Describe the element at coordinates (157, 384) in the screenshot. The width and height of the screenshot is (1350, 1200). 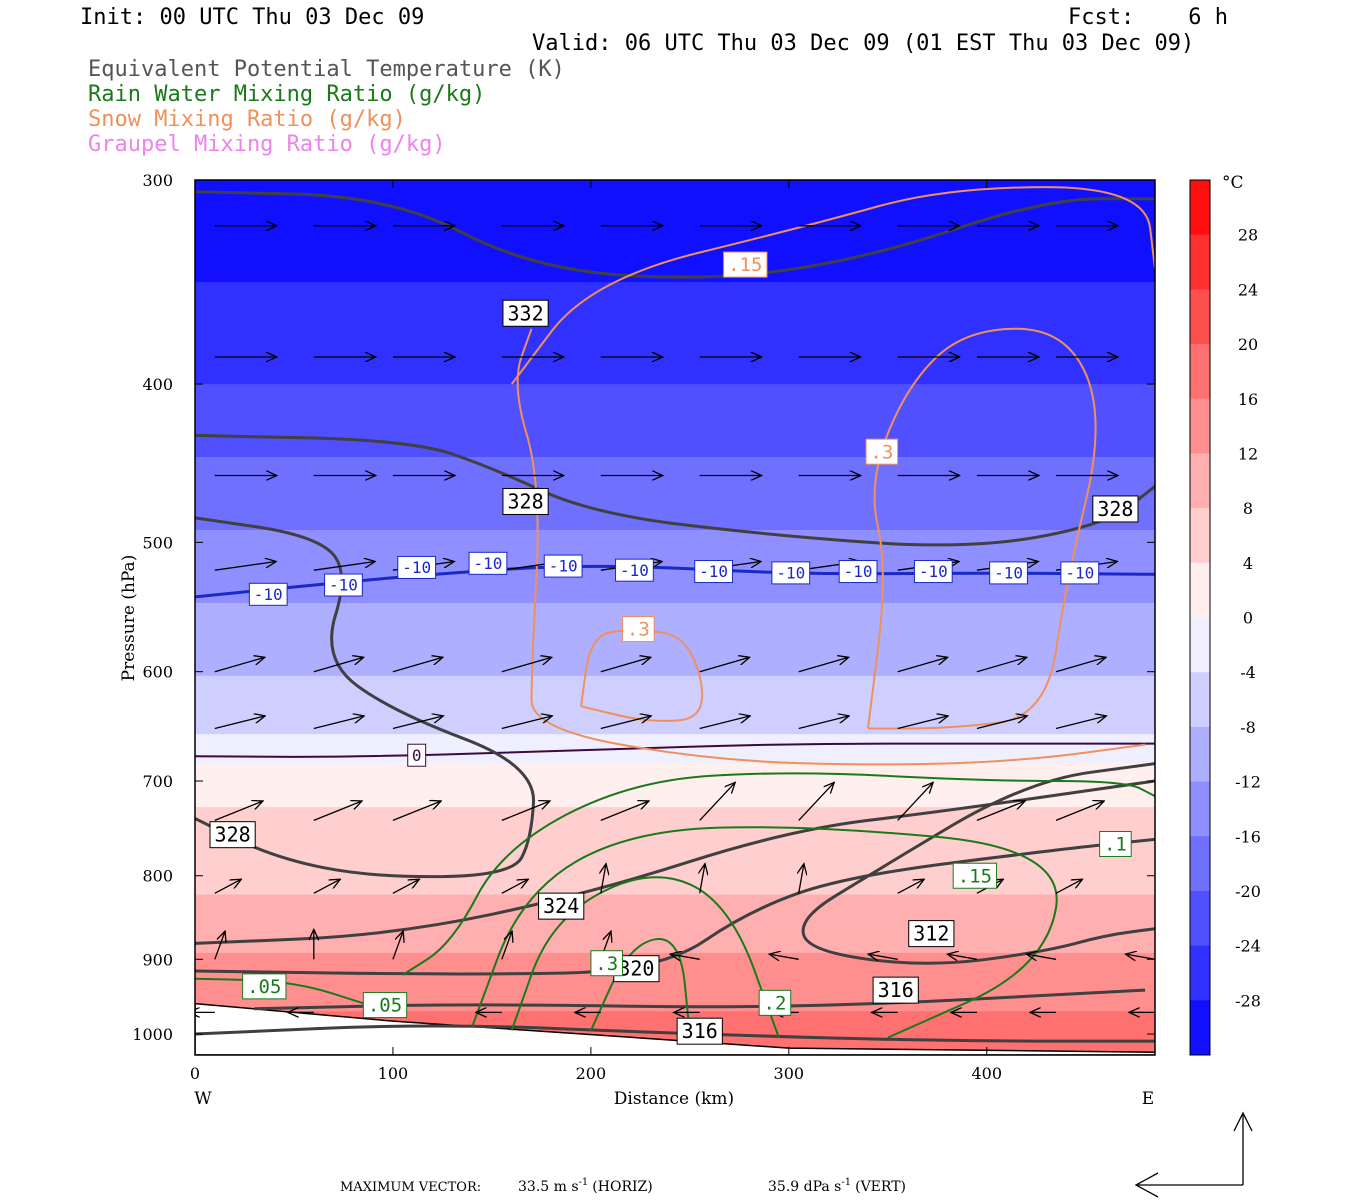
I see `y-tick-label: 400` at that location.